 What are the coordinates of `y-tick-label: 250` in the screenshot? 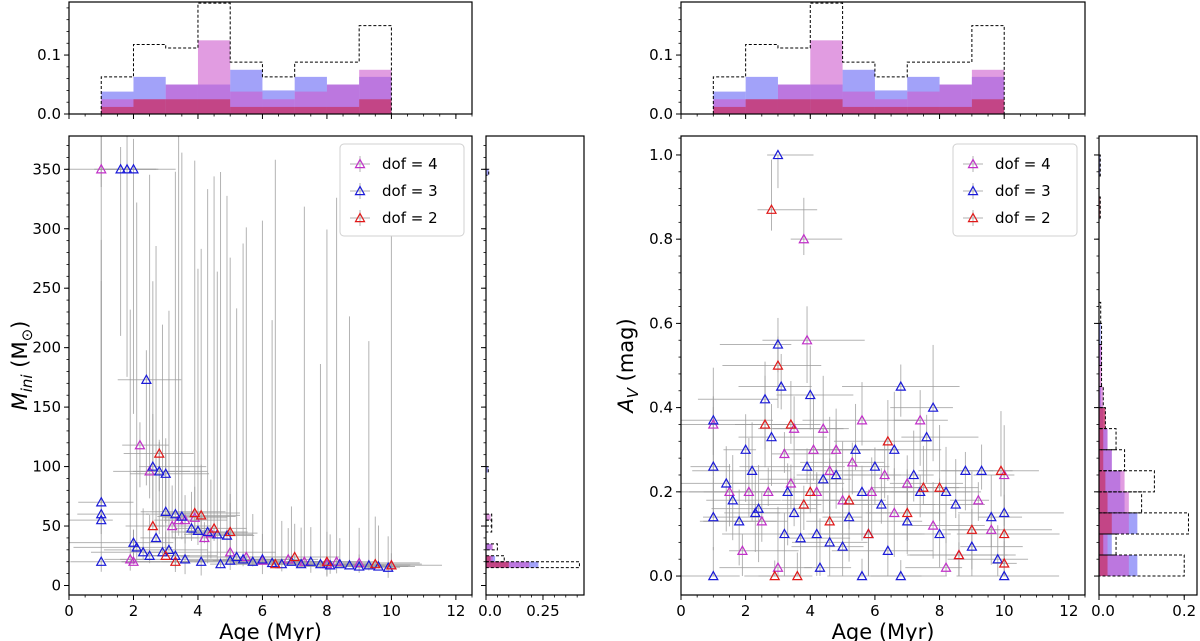 It's located at (46, 288).